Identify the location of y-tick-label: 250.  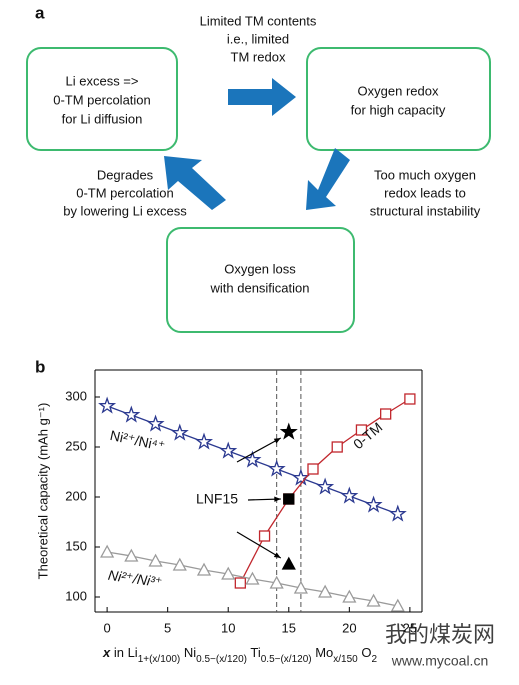
(76, 445).